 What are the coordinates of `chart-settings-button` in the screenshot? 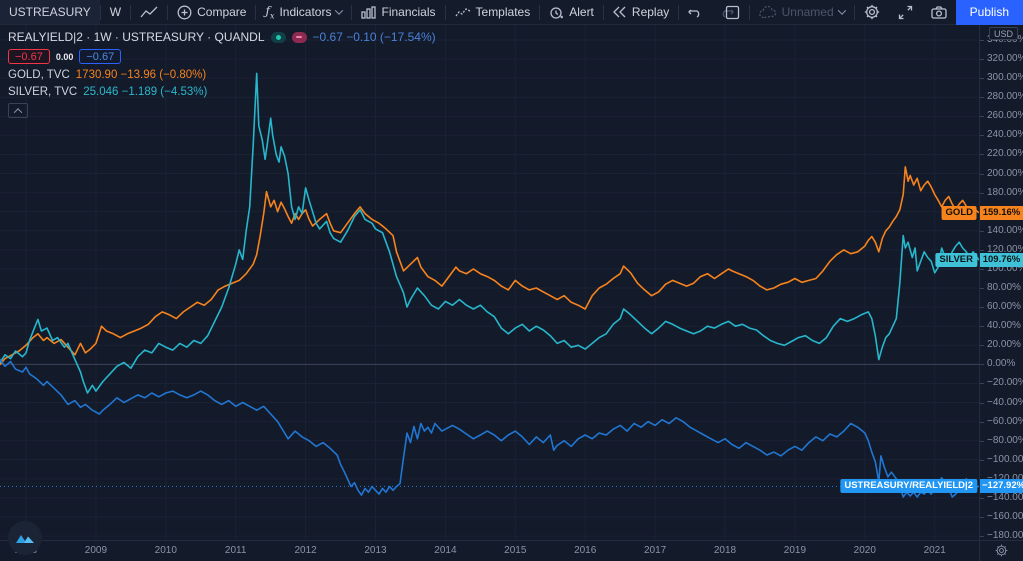 It's located at (872, 12).